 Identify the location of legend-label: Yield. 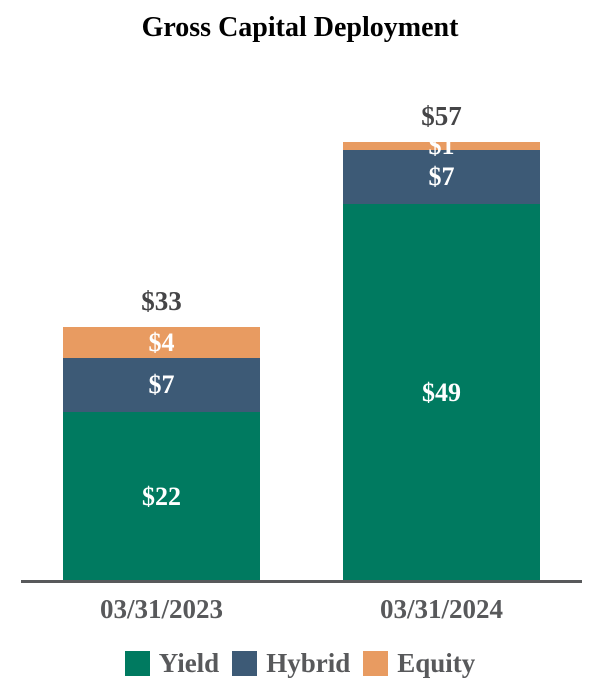
(189, 663).